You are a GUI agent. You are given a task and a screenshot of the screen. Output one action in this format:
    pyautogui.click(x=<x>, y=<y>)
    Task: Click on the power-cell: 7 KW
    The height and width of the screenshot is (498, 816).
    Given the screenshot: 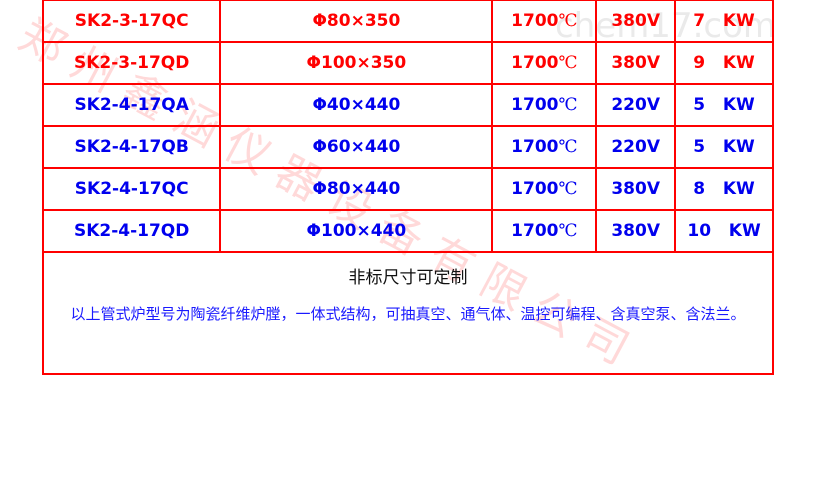 What is the action you would take?
    pyautogui.click(x=724, y=21)
    